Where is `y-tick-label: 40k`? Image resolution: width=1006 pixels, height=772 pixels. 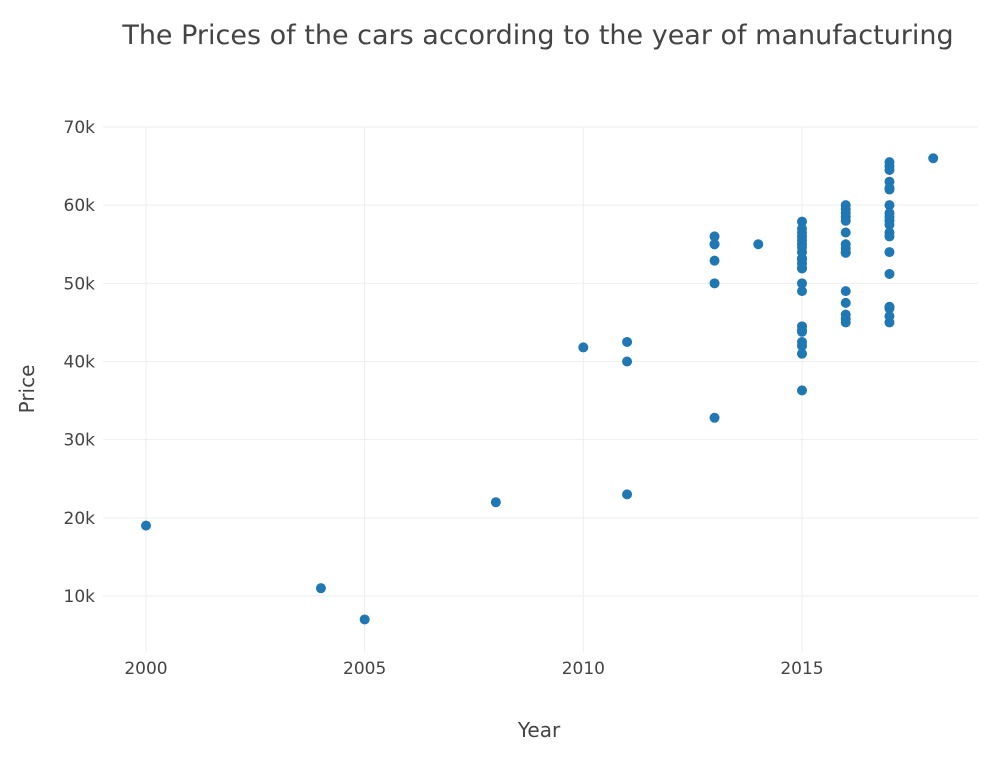
y-tick-label: 40k is located at coordinates (80, 363).